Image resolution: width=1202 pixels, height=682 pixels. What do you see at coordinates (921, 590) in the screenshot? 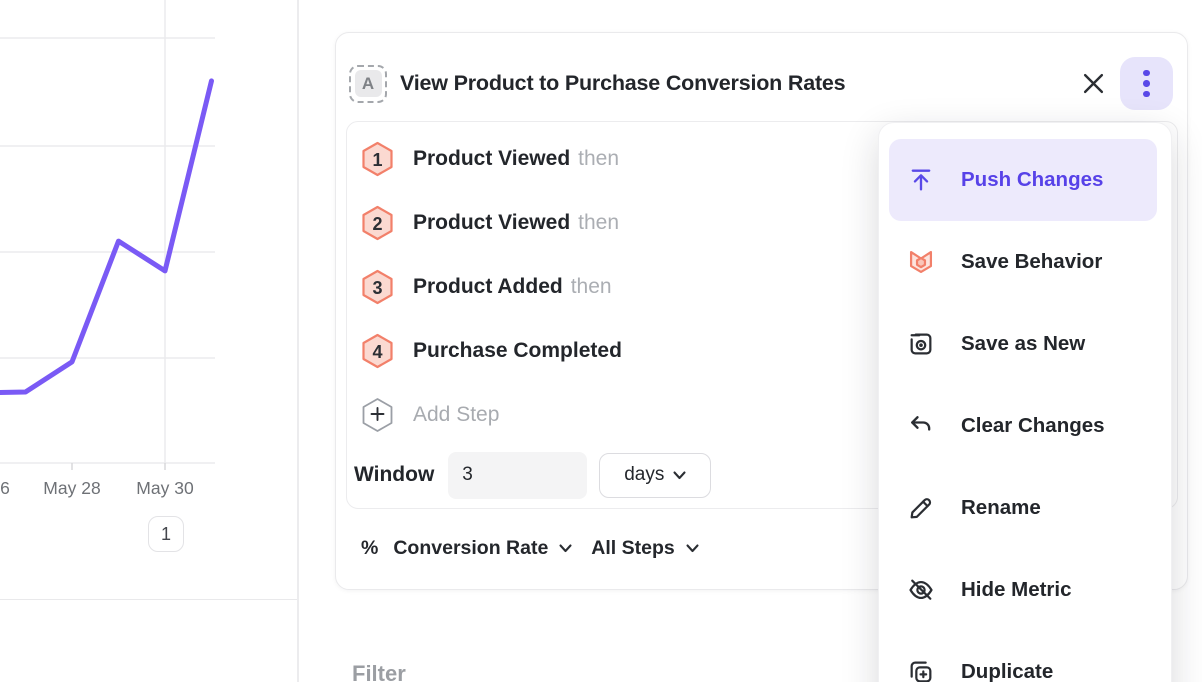
I see `hide-metric-icon` at bounding box center [921, 590].